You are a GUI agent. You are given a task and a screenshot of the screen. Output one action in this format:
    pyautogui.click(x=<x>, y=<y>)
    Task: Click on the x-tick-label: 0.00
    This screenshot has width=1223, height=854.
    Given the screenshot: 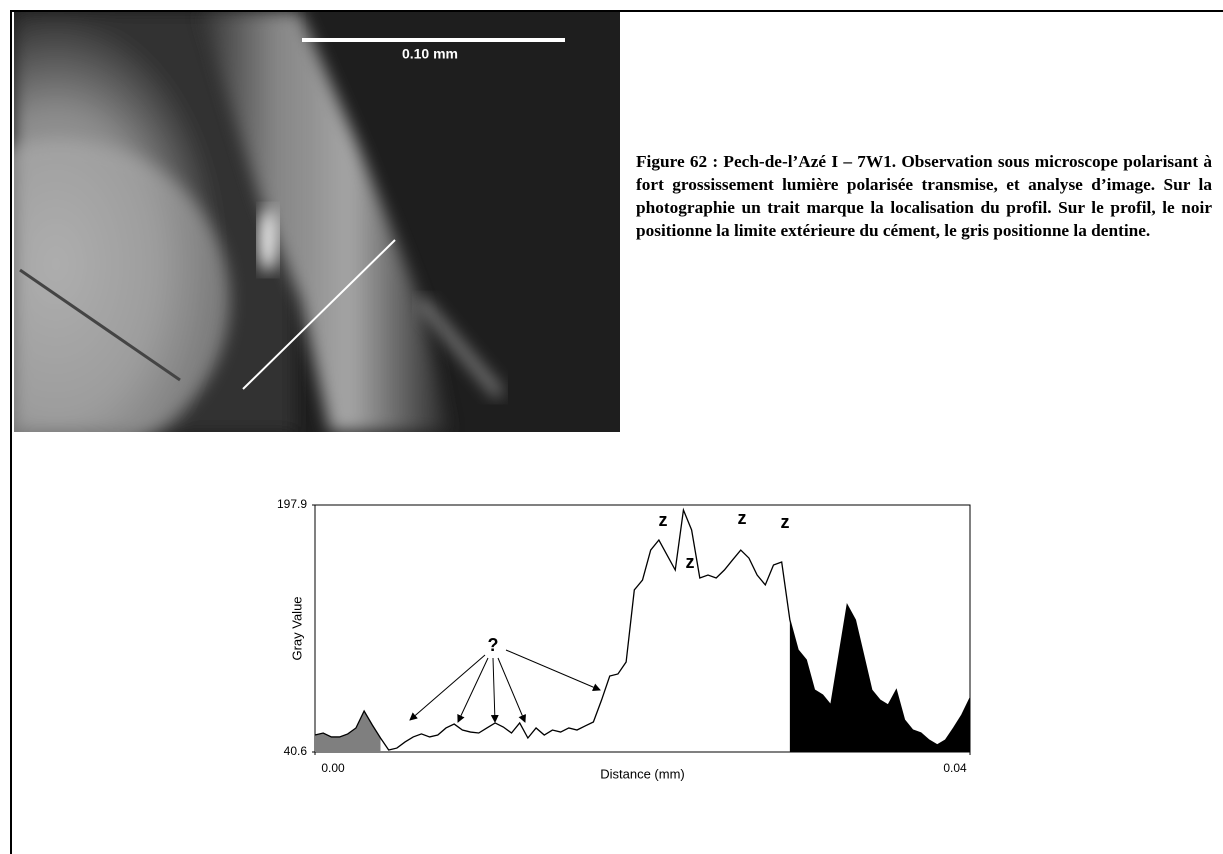 What is the action you would take?
    pyautogui.click(x=333, y=768)
    